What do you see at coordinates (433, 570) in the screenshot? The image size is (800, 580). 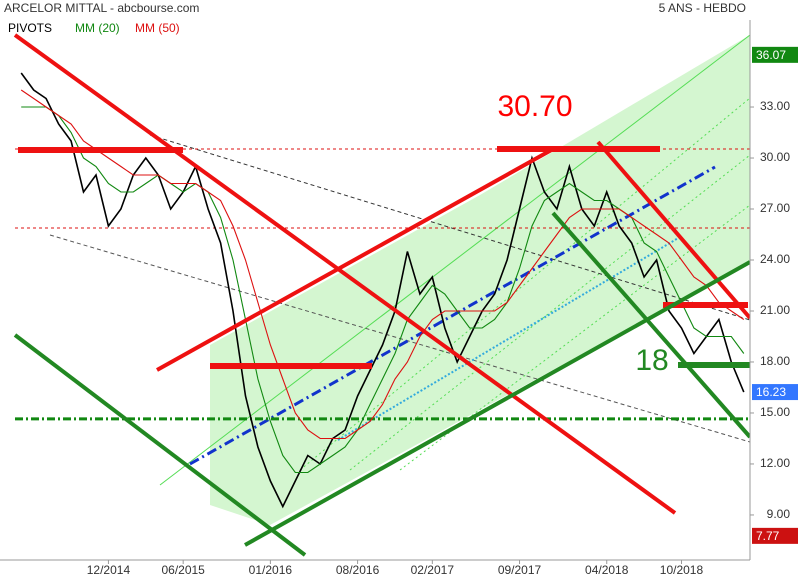 I see `x-tick-label: 02/2017` at bounding box center [433, 570].